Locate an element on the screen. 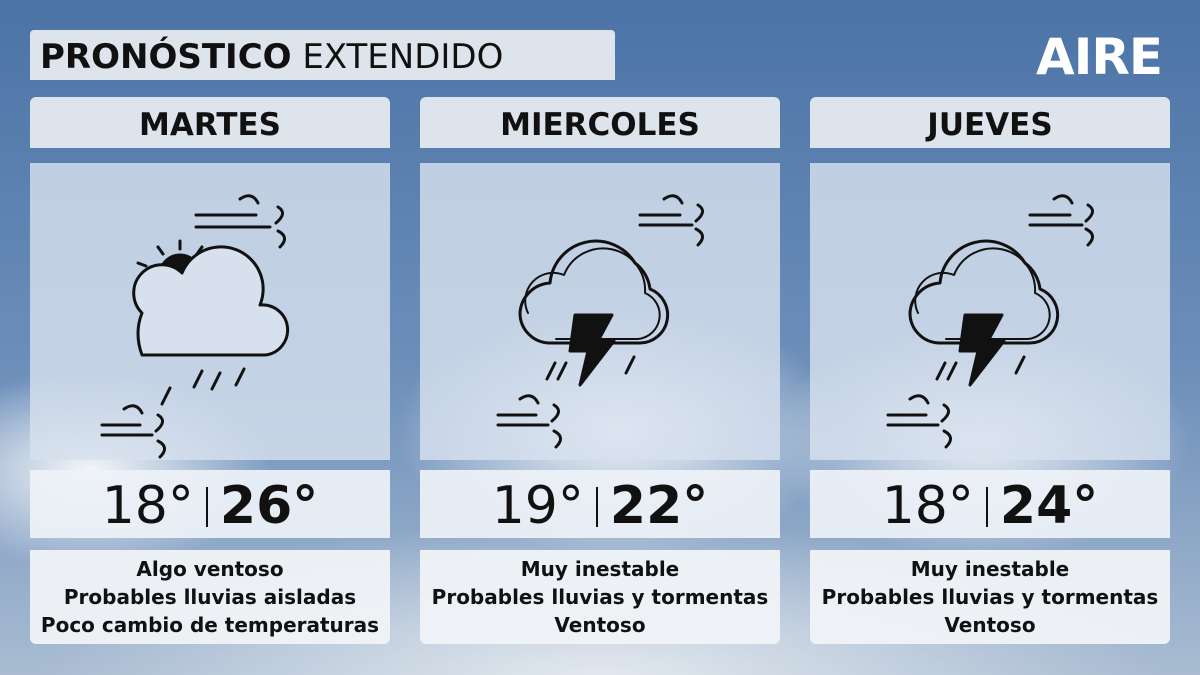 The width and height of the screenshot is (1200, 675). desc-line: Poco cambio de temperaturas is located at coordinates (210, 625).